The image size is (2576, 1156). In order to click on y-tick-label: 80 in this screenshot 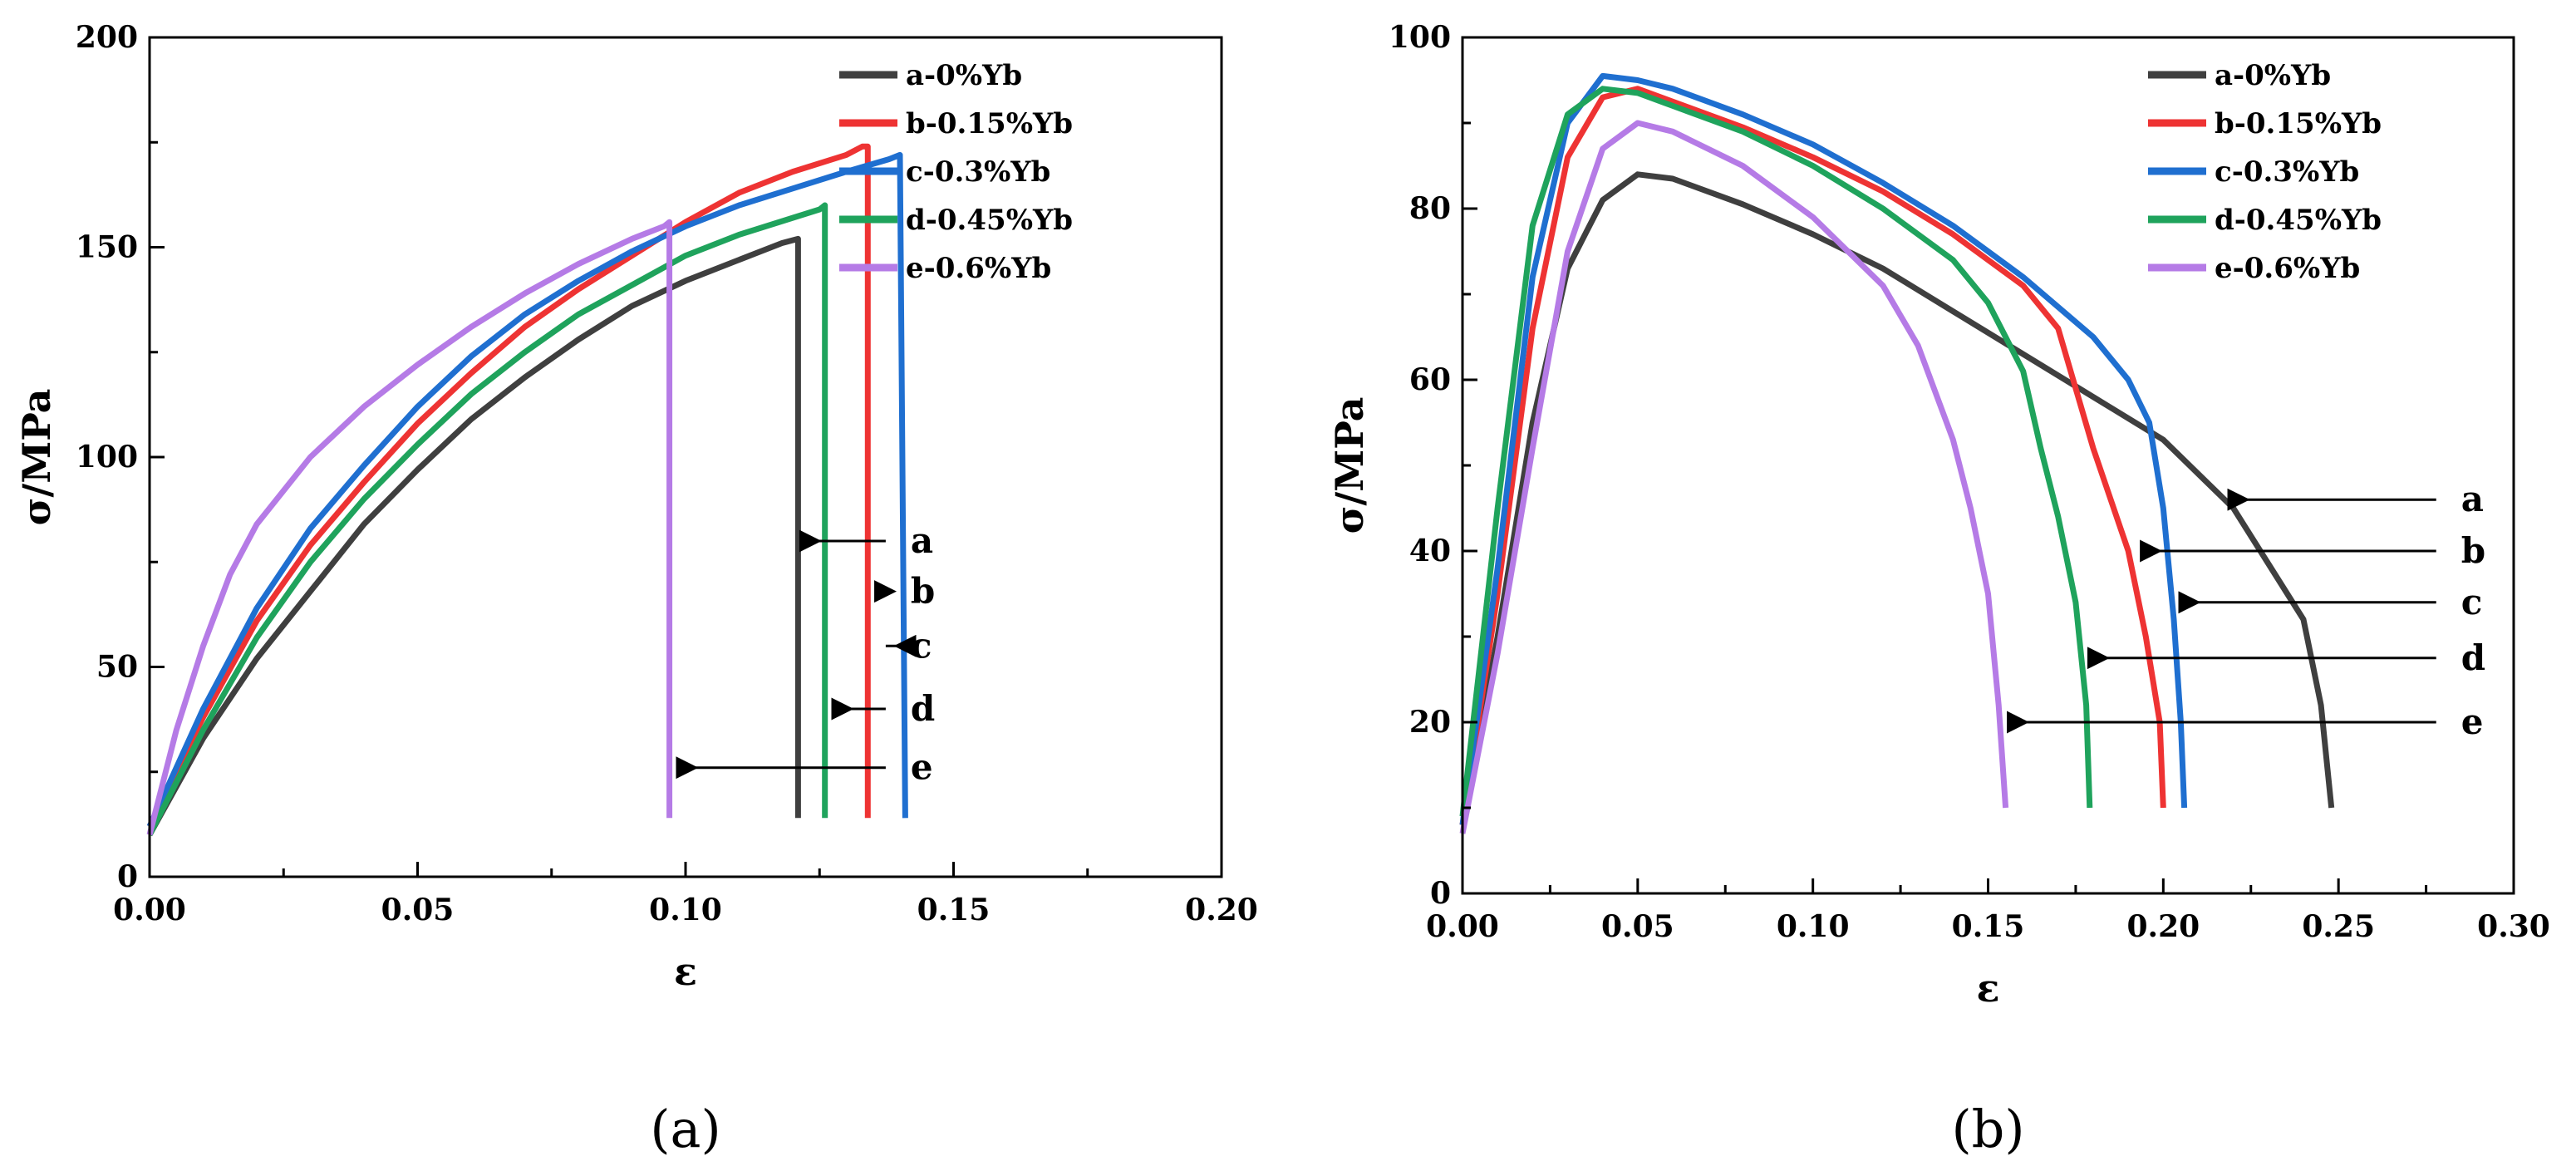, I will do `click(1430, 208)`.